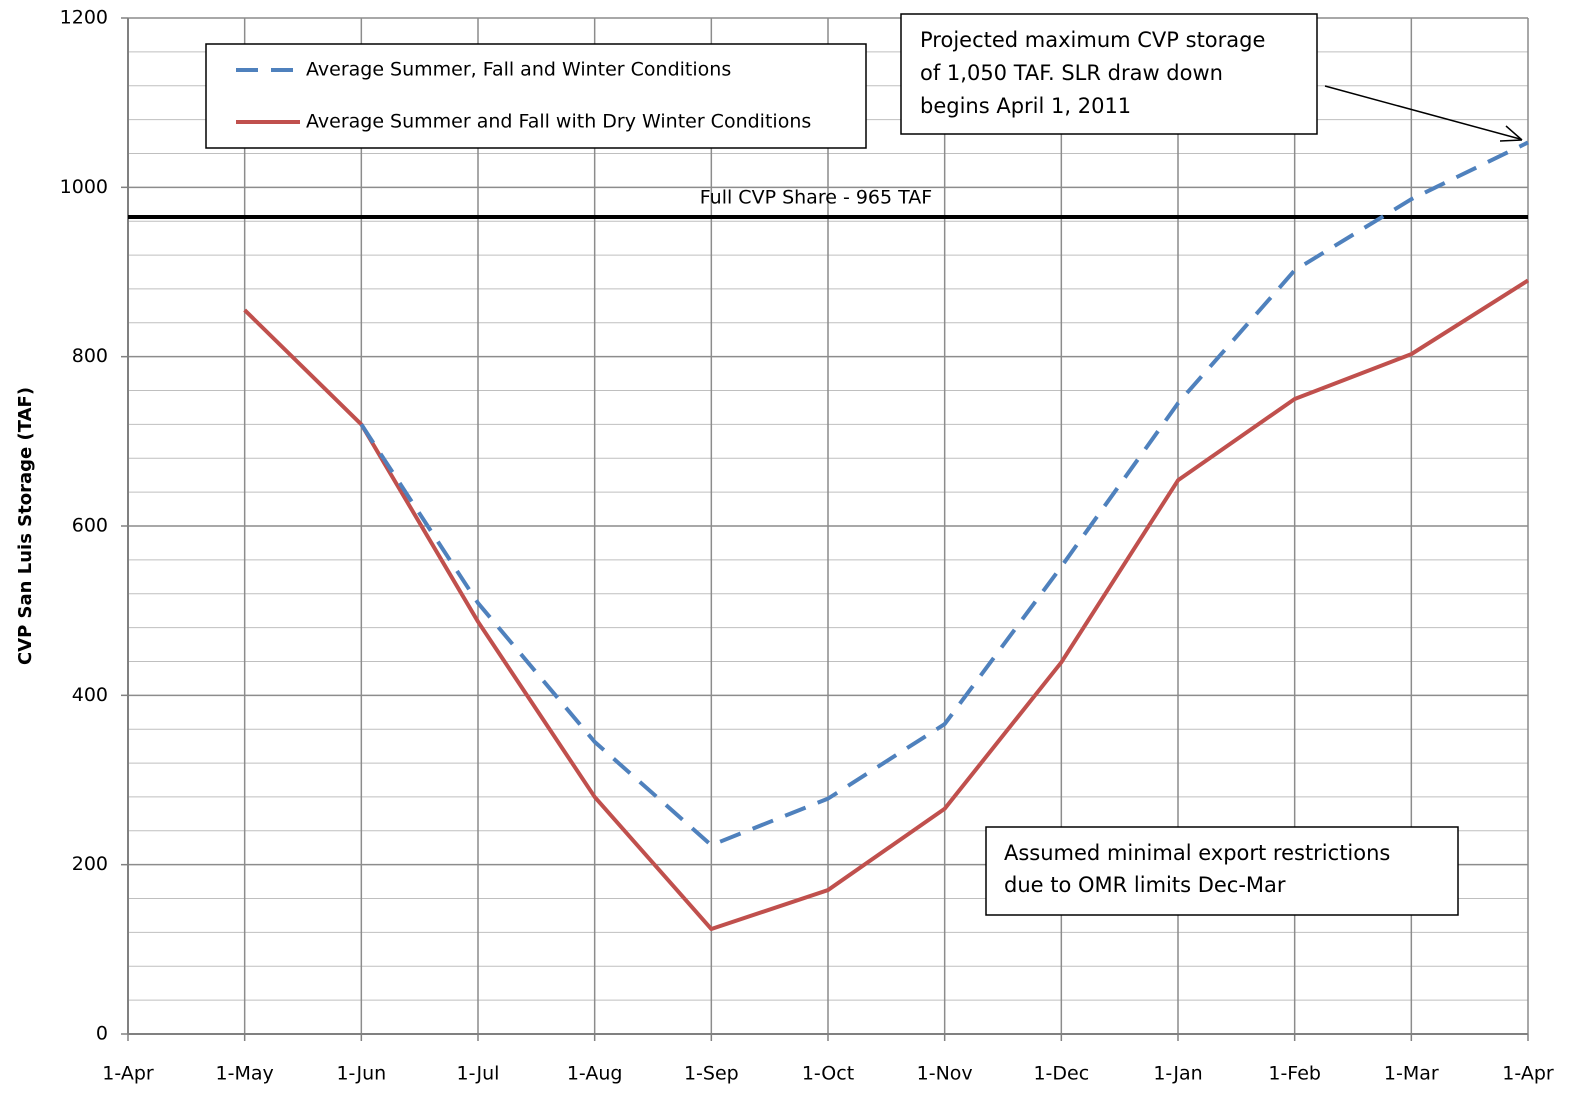 The image size is (1581, 1099). What do you see at coordinates (595, 1074) in the screenshot?
I see `x-tick-label: 1-Aug` at bounding box center [595, 1074].